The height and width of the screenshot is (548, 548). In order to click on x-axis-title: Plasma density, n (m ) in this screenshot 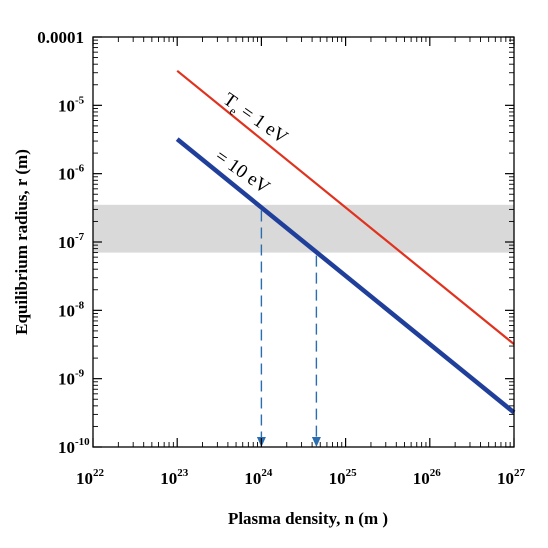, I will do `click(308, 518)`.